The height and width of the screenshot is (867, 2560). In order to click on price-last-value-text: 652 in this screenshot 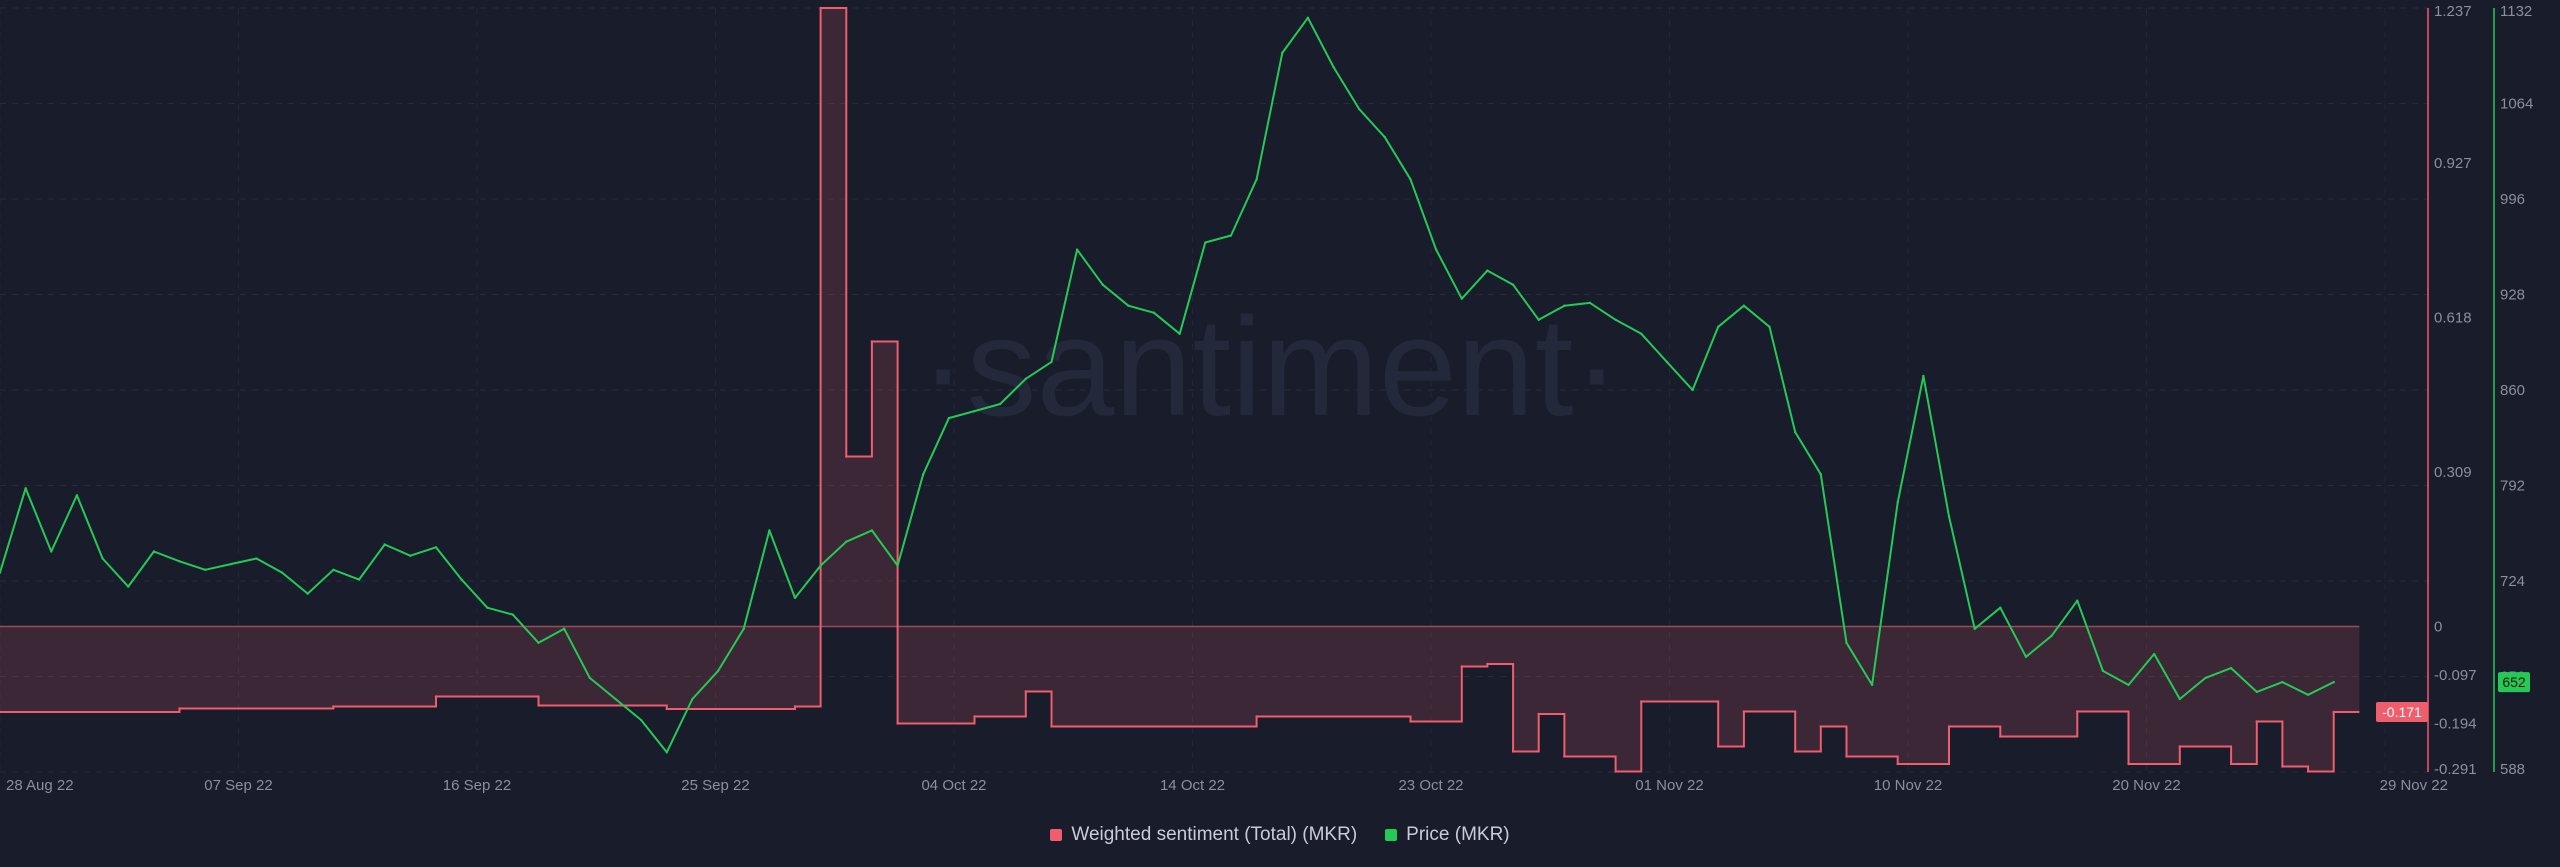, I will do `click(2514, 682)`.